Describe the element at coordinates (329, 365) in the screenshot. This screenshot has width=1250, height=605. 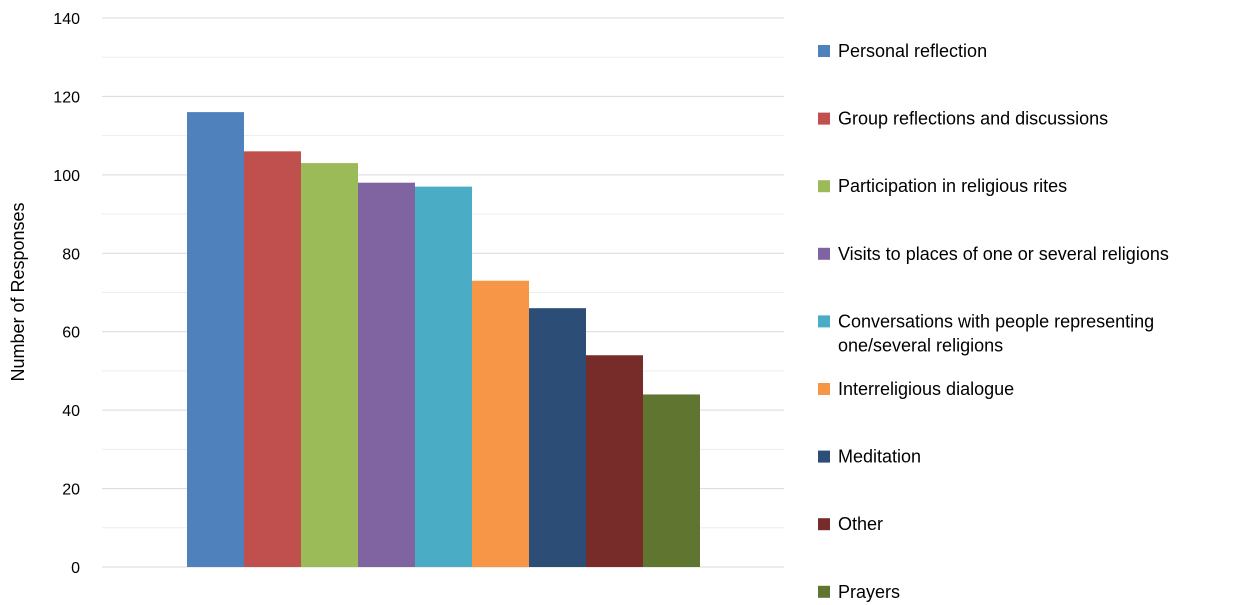
I see `bar-participation-in-religious-rites` at that location.